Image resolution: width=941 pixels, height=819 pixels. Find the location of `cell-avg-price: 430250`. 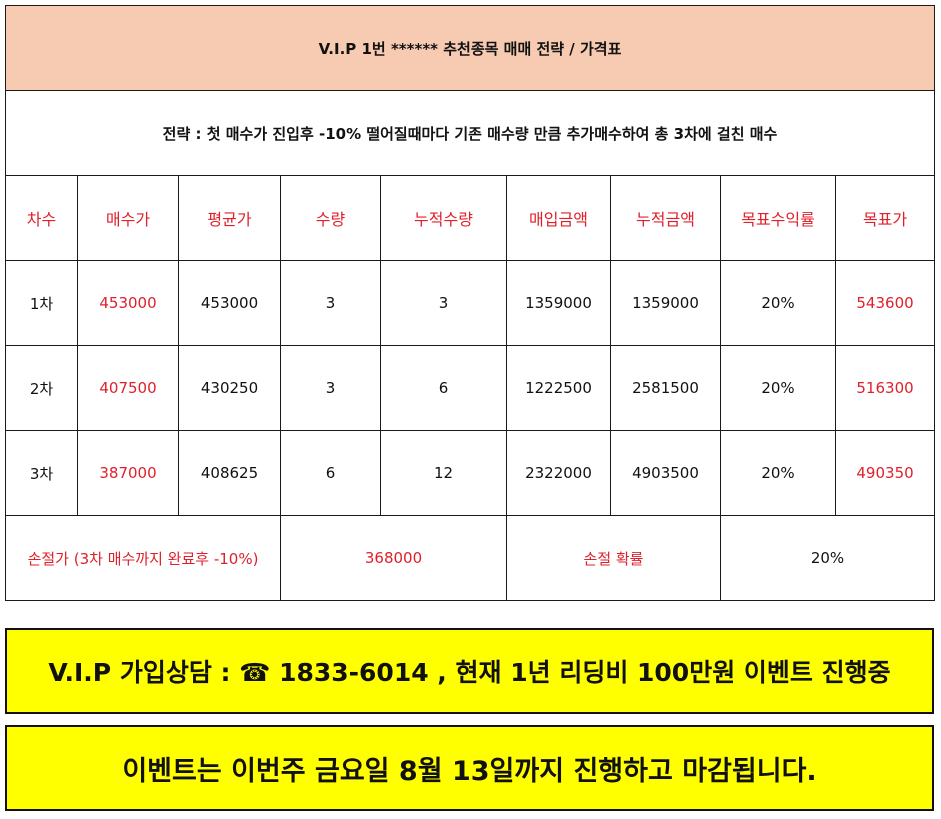

cell-avg-price: 430250 is located at coordinates (229, 388).